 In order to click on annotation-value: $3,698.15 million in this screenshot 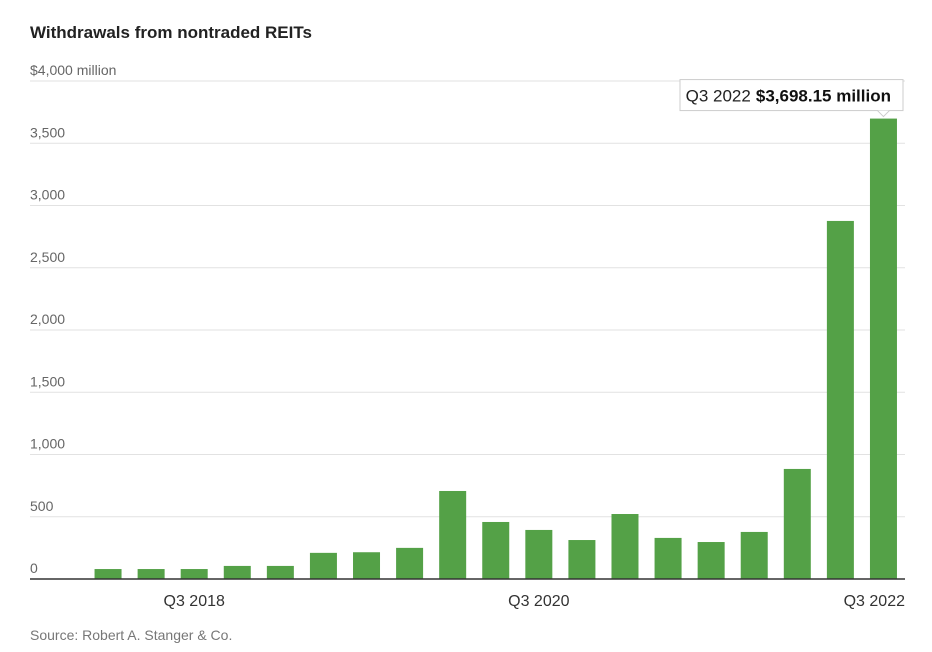, I will do `click(823, 96)`.